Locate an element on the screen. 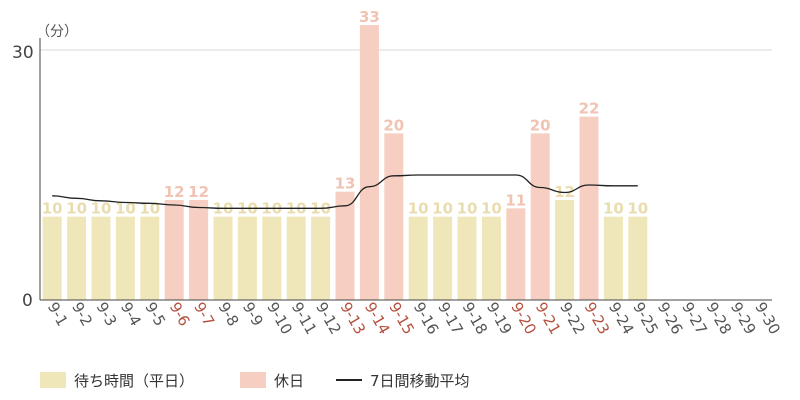  x-tick-label: 9-17 is located at coordinates (450, 318).